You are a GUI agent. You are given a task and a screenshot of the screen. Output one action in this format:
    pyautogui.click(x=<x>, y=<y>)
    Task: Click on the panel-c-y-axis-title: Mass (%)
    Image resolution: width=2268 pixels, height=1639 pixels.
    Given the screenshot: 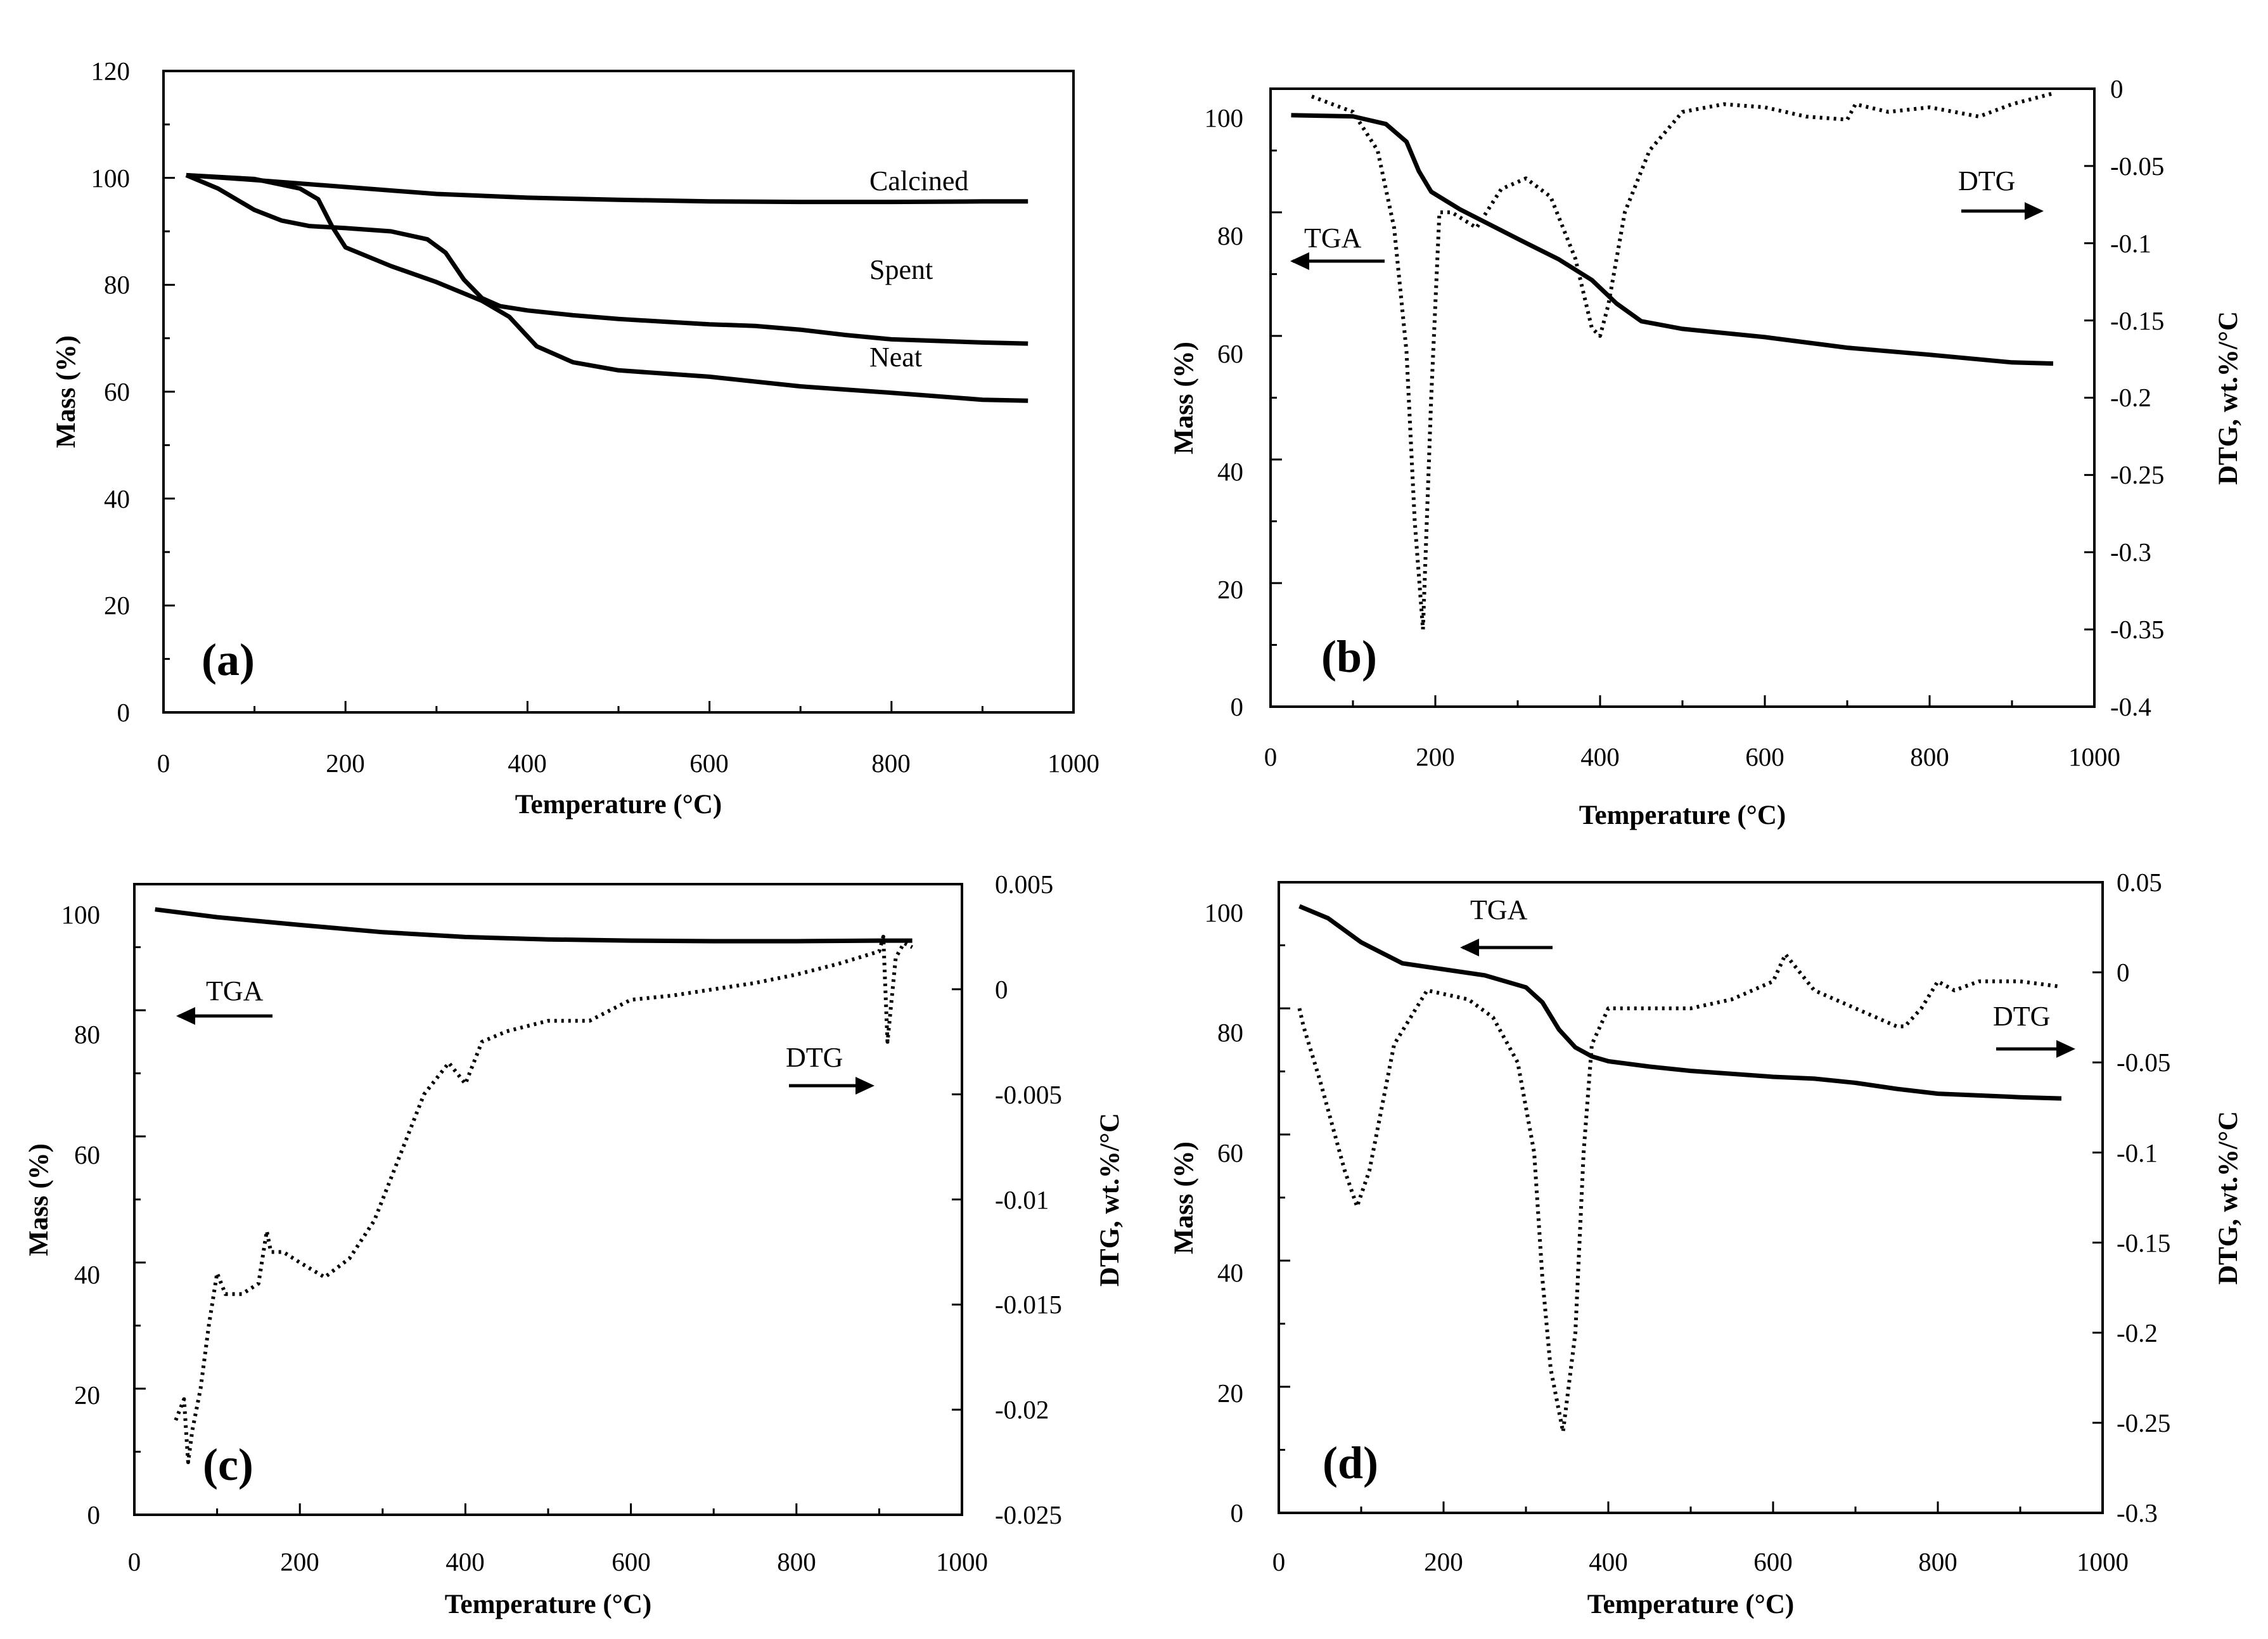 What is the action you would take?
    pyautogui.click(x=39, y=1199)
    